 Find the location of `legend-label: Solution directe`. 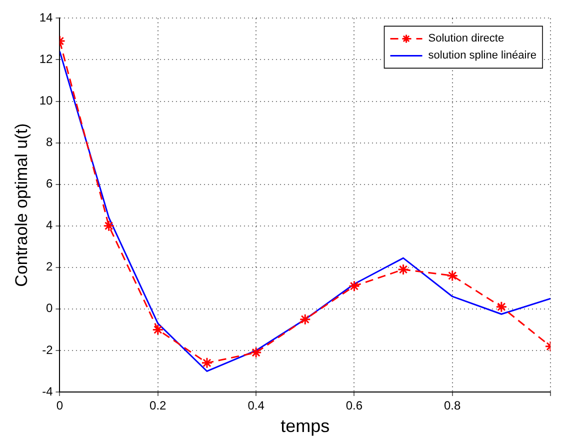

legend-label: Solution directe is located at coordinates (466, 38).